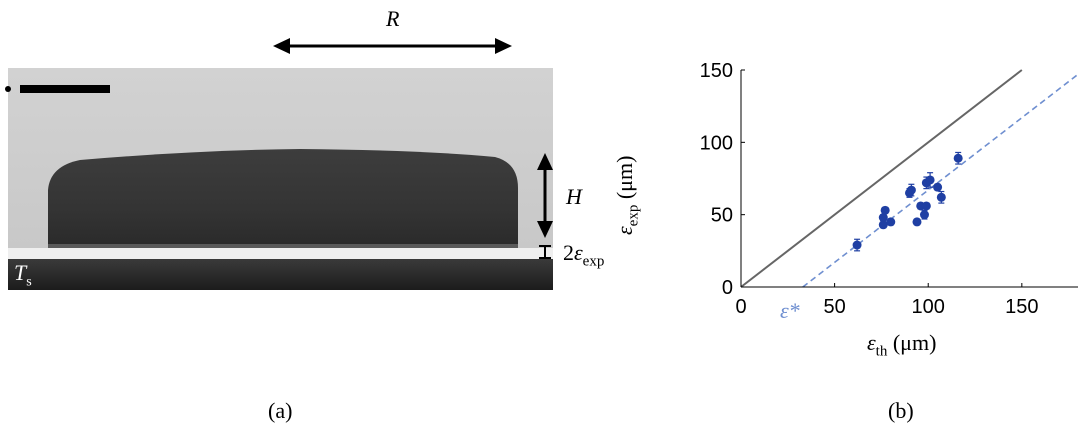 Image resolution: width=1078 pixels, height=430 pixels. Describe the element at coordinates (20, 272) in the screenshot. I see `label-ts-symbol: T` at that location.